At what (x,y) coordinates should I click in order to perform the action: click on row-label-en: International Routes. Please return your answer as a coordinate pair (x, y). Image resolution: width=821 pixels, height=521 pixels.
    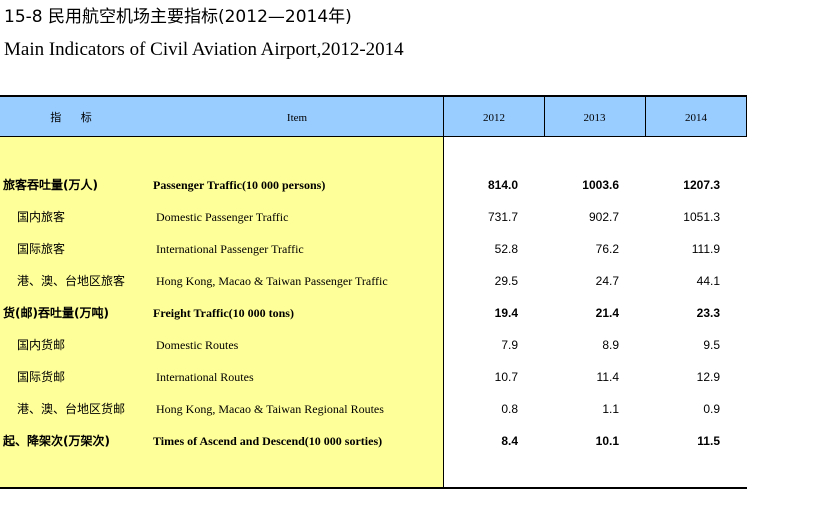
    Looking at the image, I should click on (205, 377).